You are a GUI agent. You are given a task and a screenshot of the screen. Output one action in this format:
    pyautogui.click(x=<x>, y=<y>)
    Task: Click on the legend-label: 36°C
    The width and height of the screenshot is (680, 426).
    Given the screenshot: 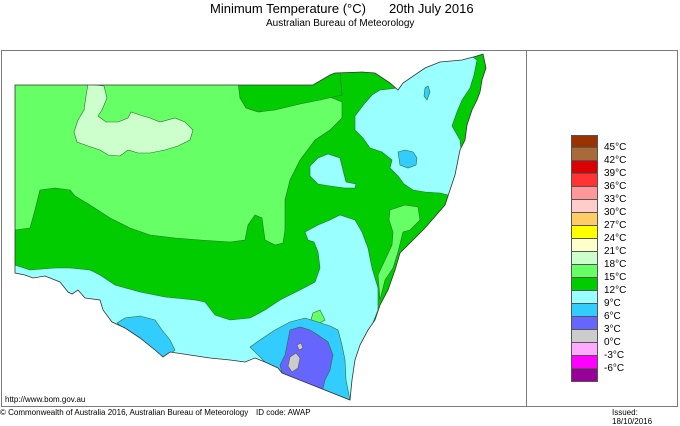 What is the action you would take?
    pyautogui.click(x=615, y=186)
    